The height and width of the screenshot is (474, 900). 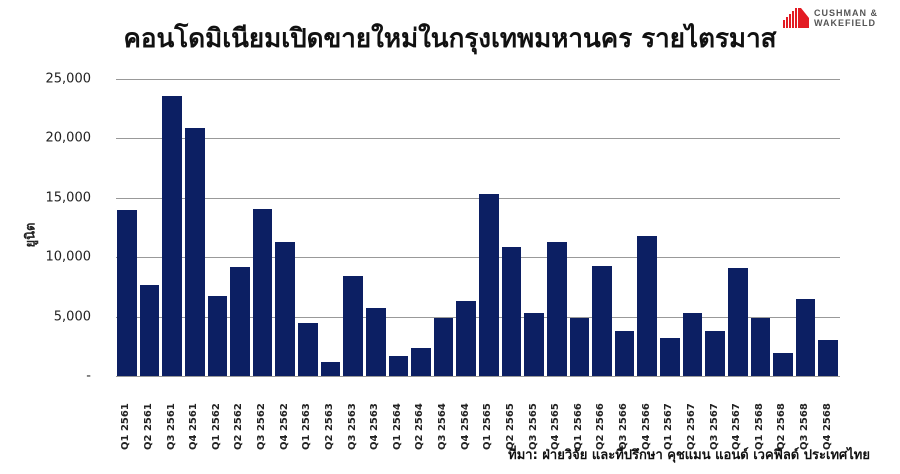 I want to click on y-tick-label: -, so click(x=88, y=376).